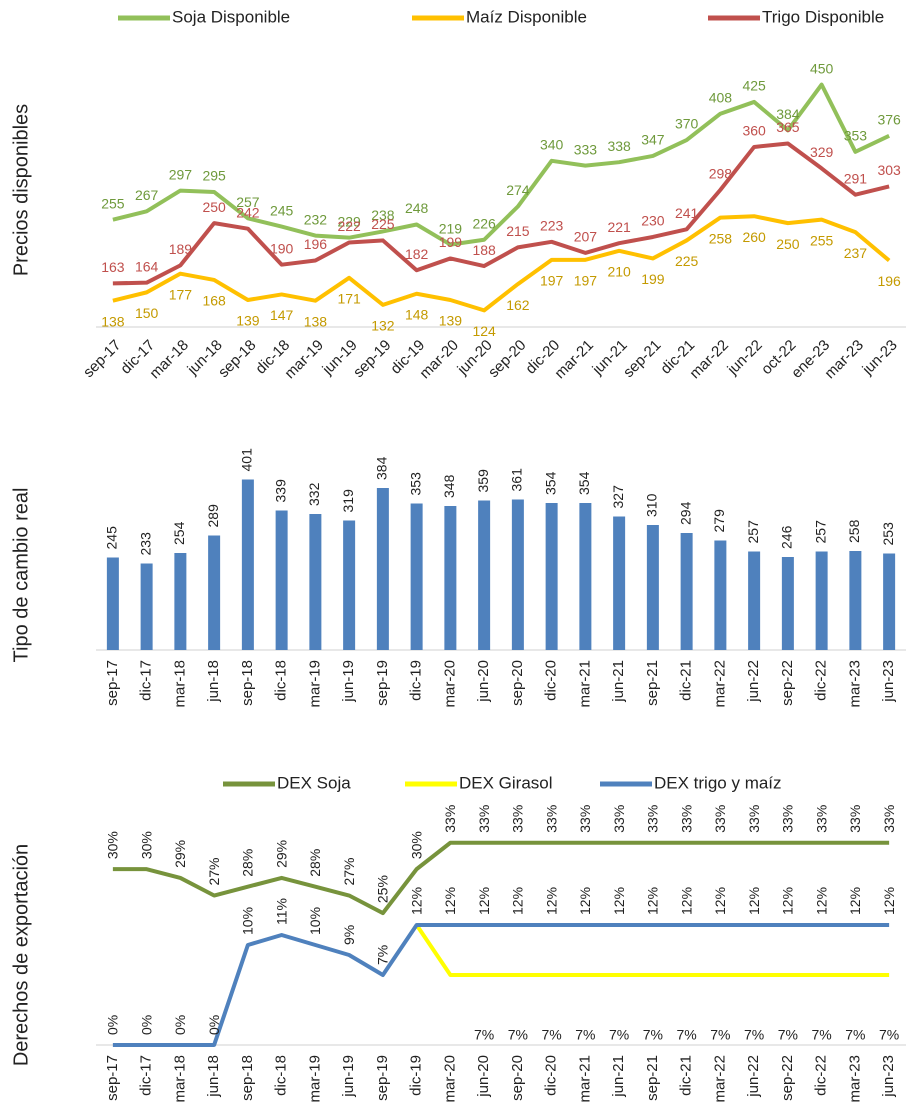 Image resolution: width=906 pixels, height=1119 pixels. Describe the element at coordinates (248, 321) in the screenshot. I see `value-label: 139` at that location.